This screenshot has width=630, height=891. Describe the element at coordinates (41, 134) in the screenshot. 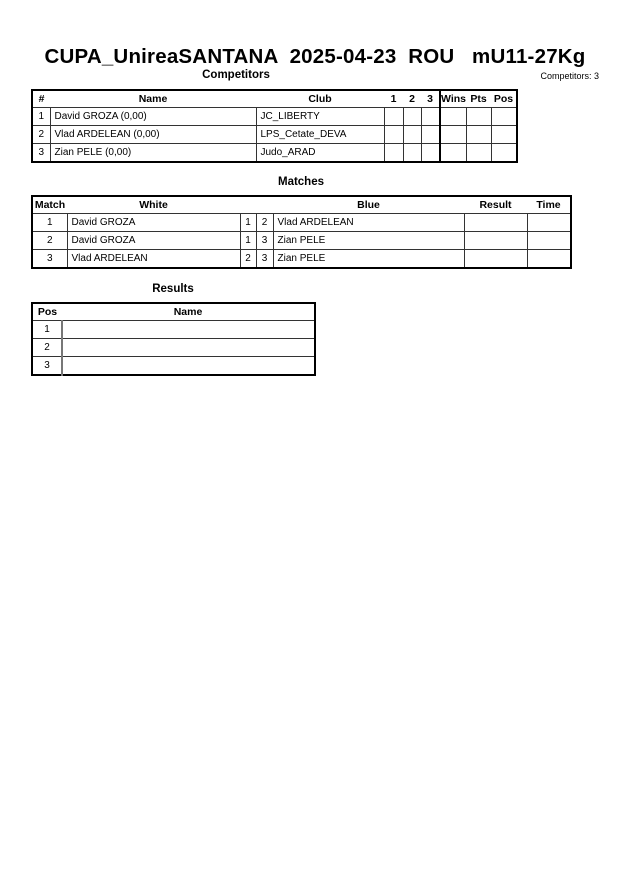

I see `competitor-number: 2` at that location.